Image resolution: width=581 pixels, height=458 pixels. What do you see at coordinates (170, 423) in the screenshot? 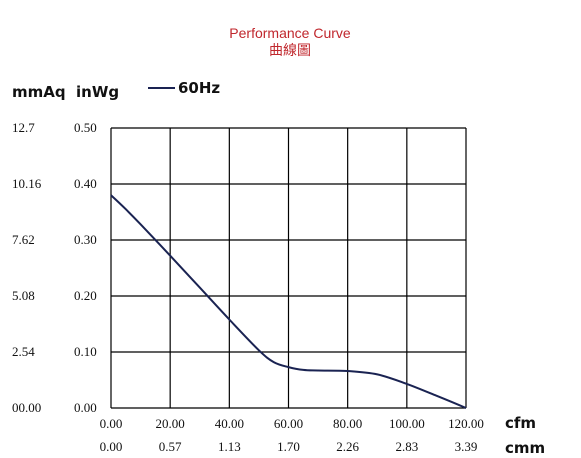
I see `x-tick-label-cfm: 20.00` at bounding box center [170, 423].